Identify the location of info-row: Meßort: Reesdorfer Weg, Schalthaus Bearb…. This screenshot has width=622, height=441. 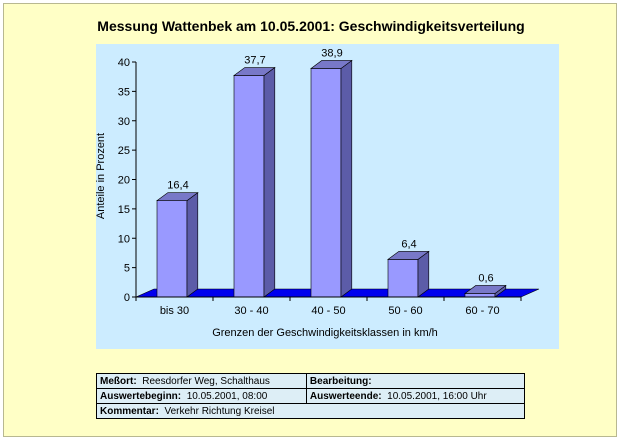
(311, 381).